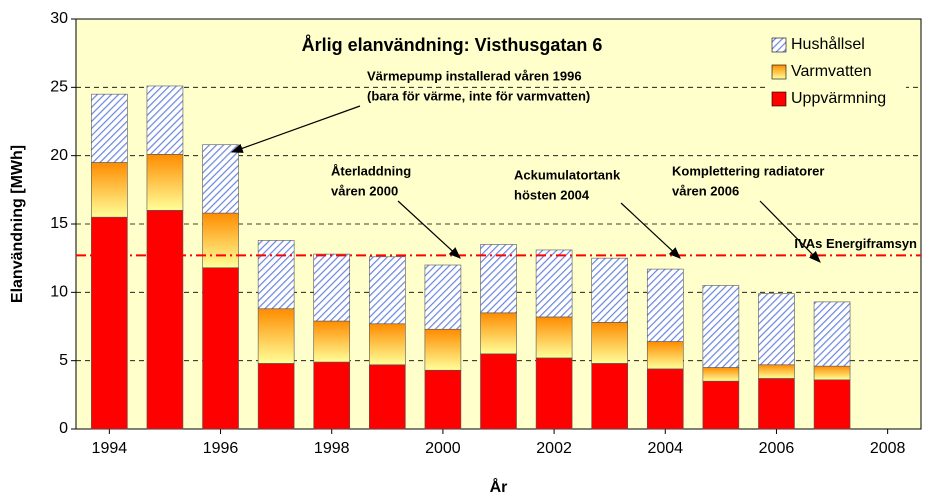 The height and width of the screenshot is (499, 926). Describe the element at coordinates (59, 155) in the screenshot. I see `y-tick-label: 20` at that location.